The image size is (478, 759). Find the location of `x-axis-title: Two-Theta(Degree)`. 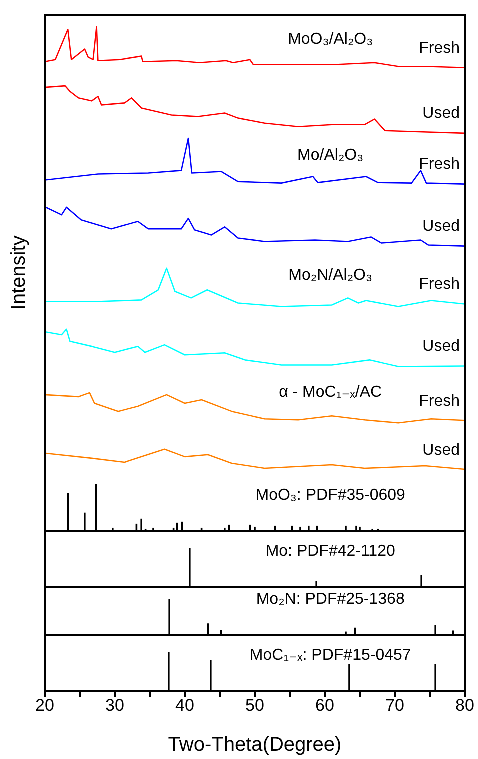

x-axis-title: Two-Theta(Degree) is located at coordinates (255, 745).